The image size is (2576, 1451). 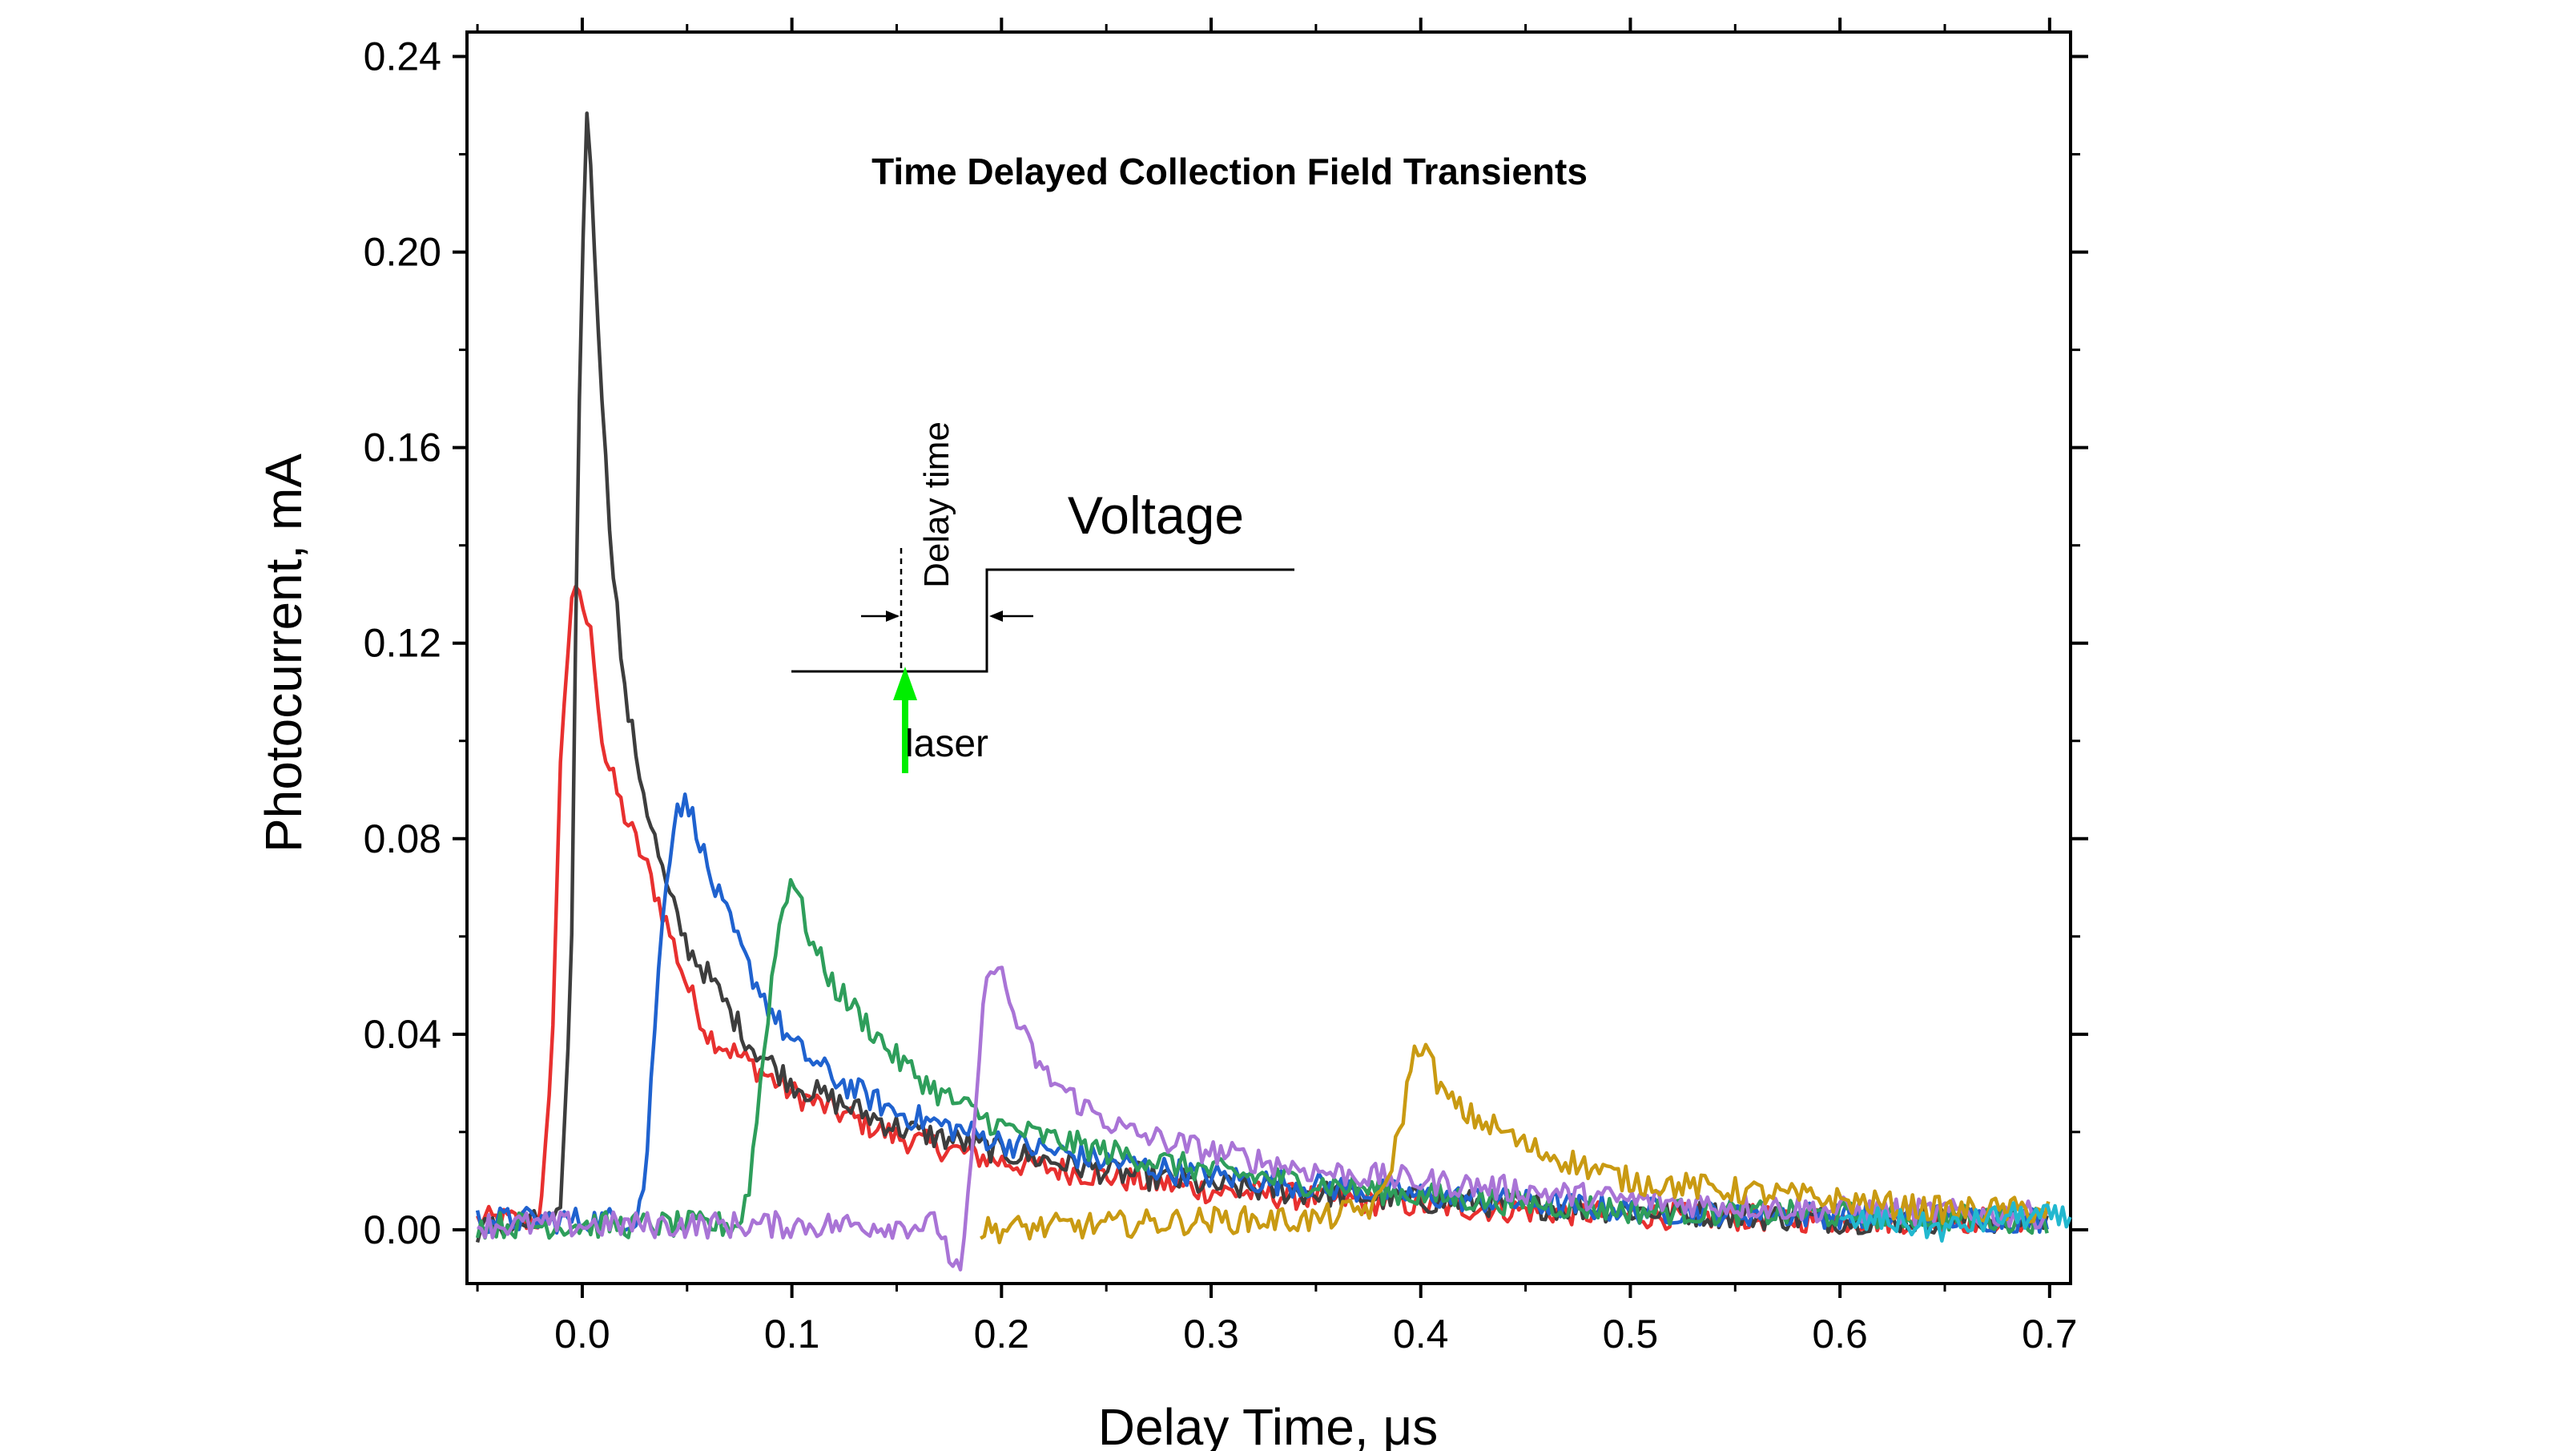 What do you see at coordinates (1211, 1334) in the screenshot?
I see `x-tick-label: 0.3` at bounding box center [1211, 1334].